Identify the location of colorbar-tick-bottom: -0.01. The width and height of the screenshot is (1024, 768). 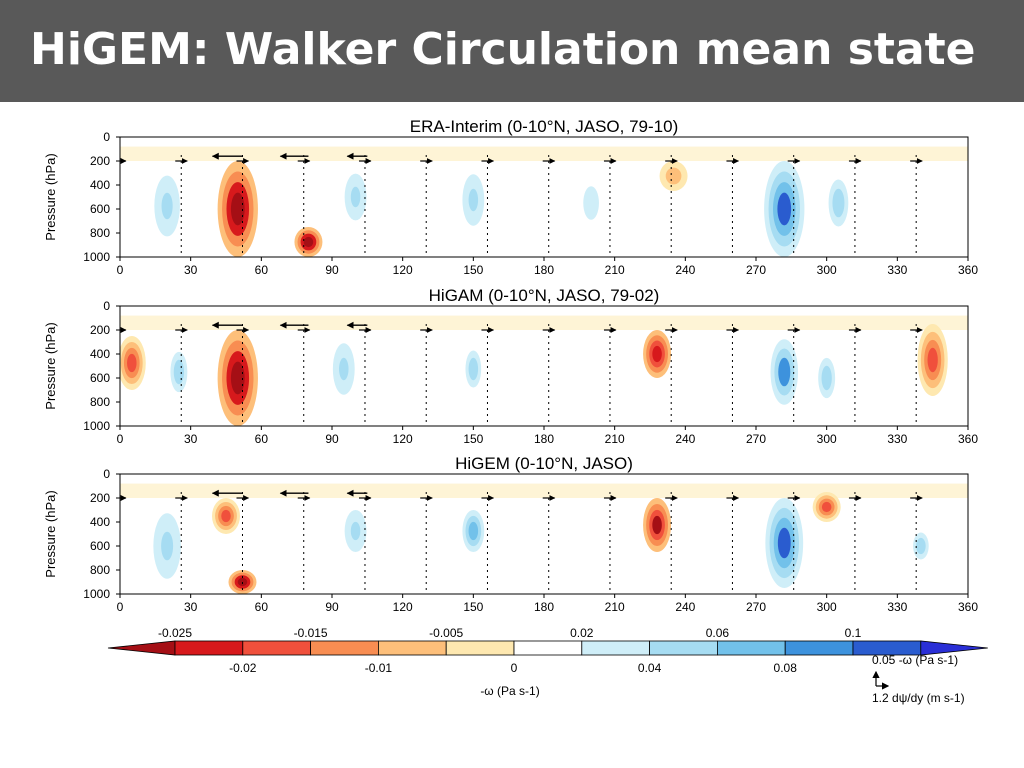
(379, 668).